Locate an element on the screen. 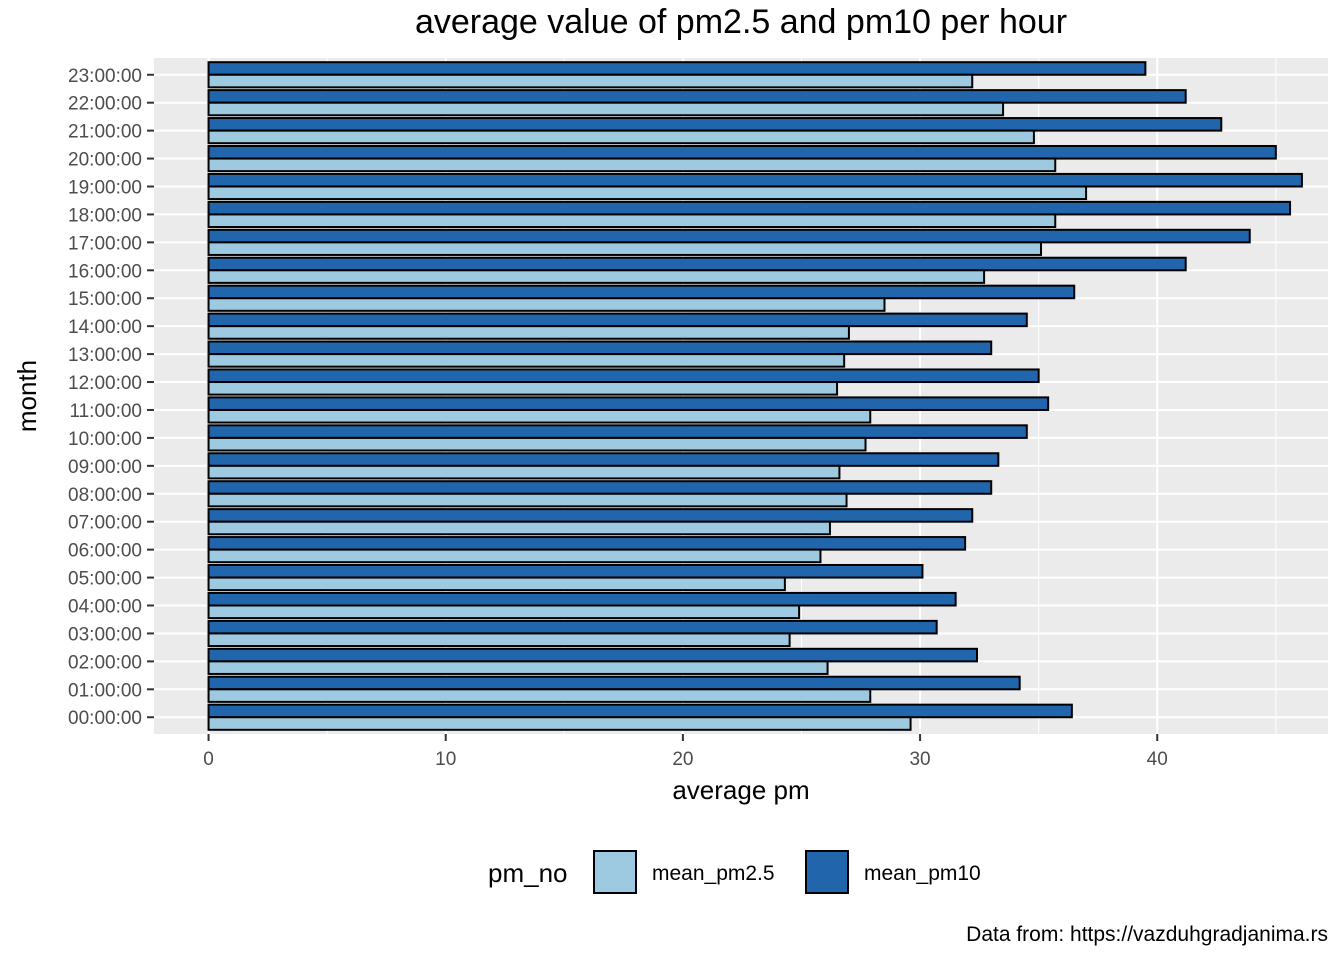 The image size is (1344, 960). y-tick-label: 17:00:00 is located at coordinates (105, 243).